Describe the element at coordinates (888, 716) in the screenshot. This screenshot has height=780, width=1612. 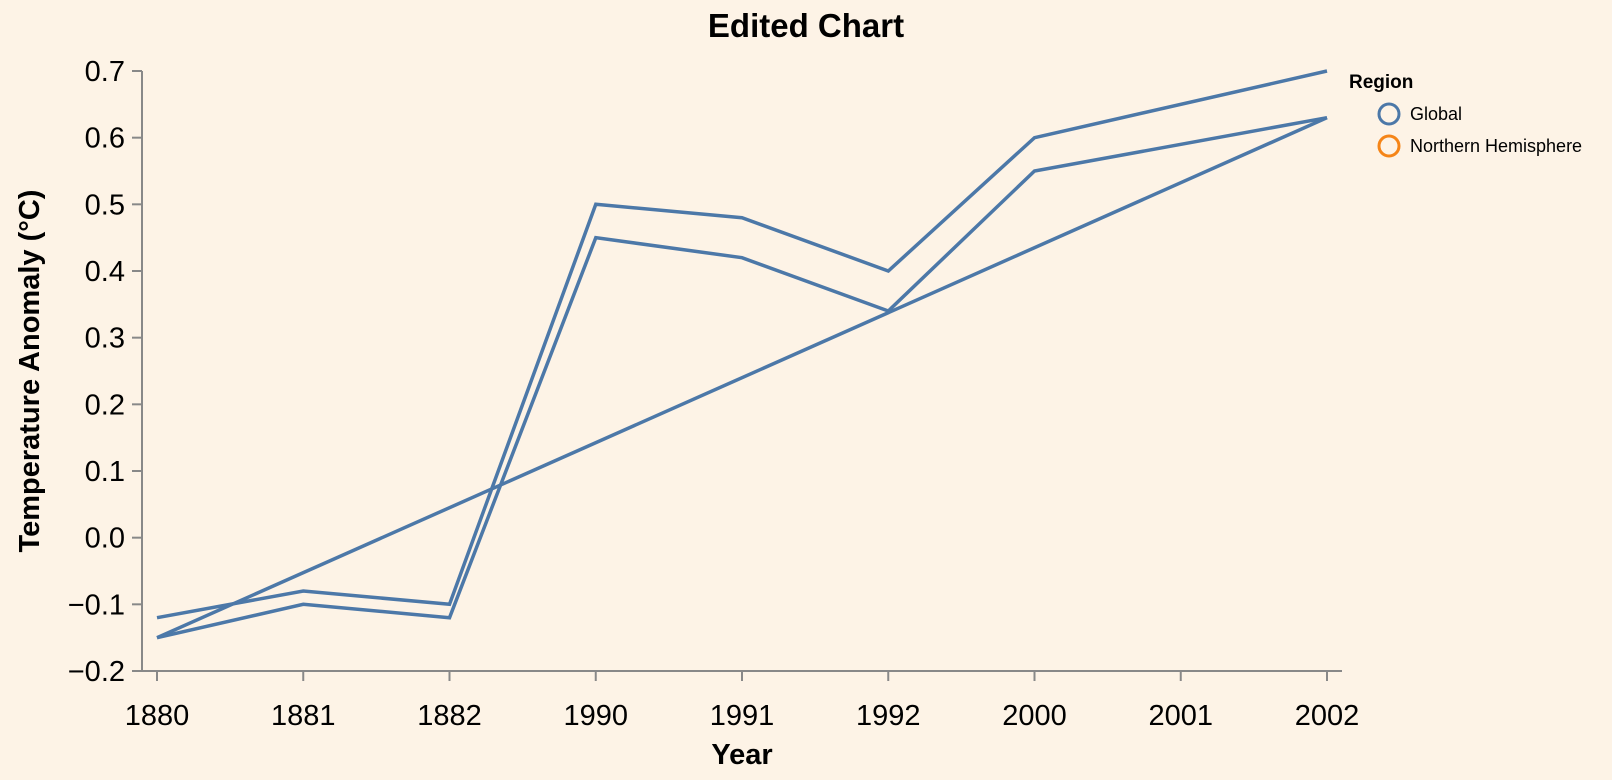
I see `x-tick-label: 1992` at that location.